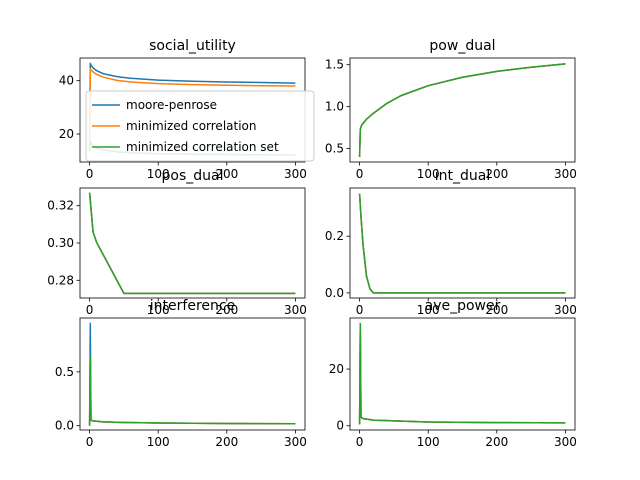  I want to click on int-dual-ytick-label: 0.0, so click(334, 293).